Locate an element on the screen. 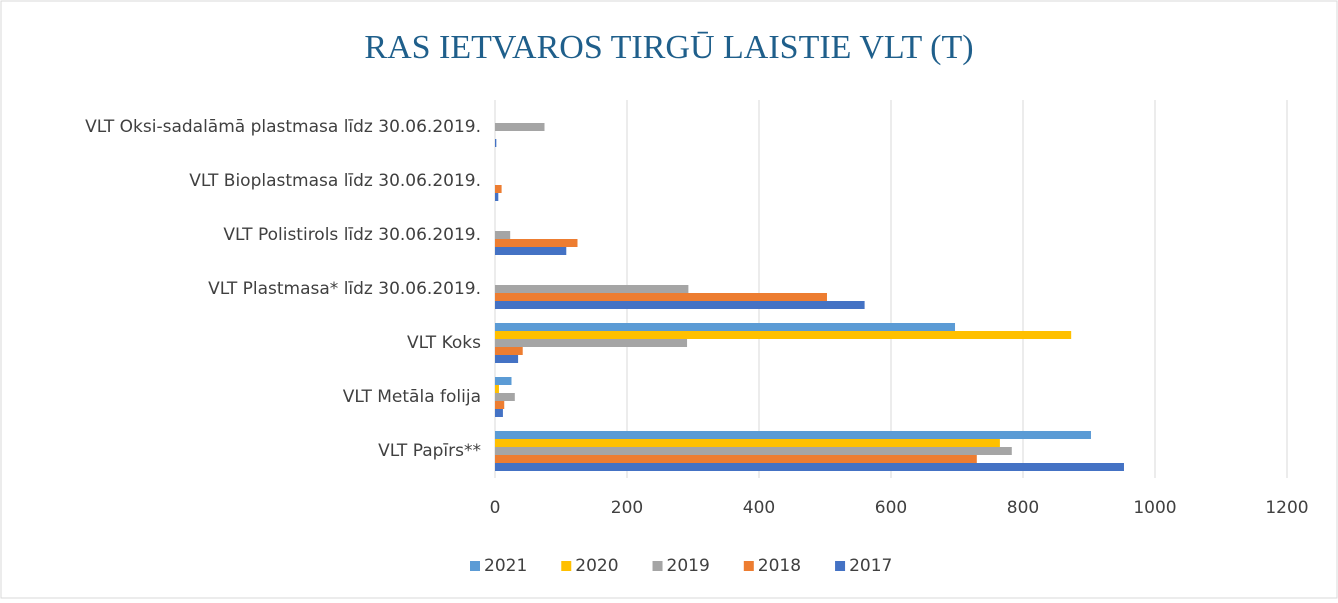 The image size is (1338, 603). x-tick-label: 1200 is located at coordinates (1286, 508).